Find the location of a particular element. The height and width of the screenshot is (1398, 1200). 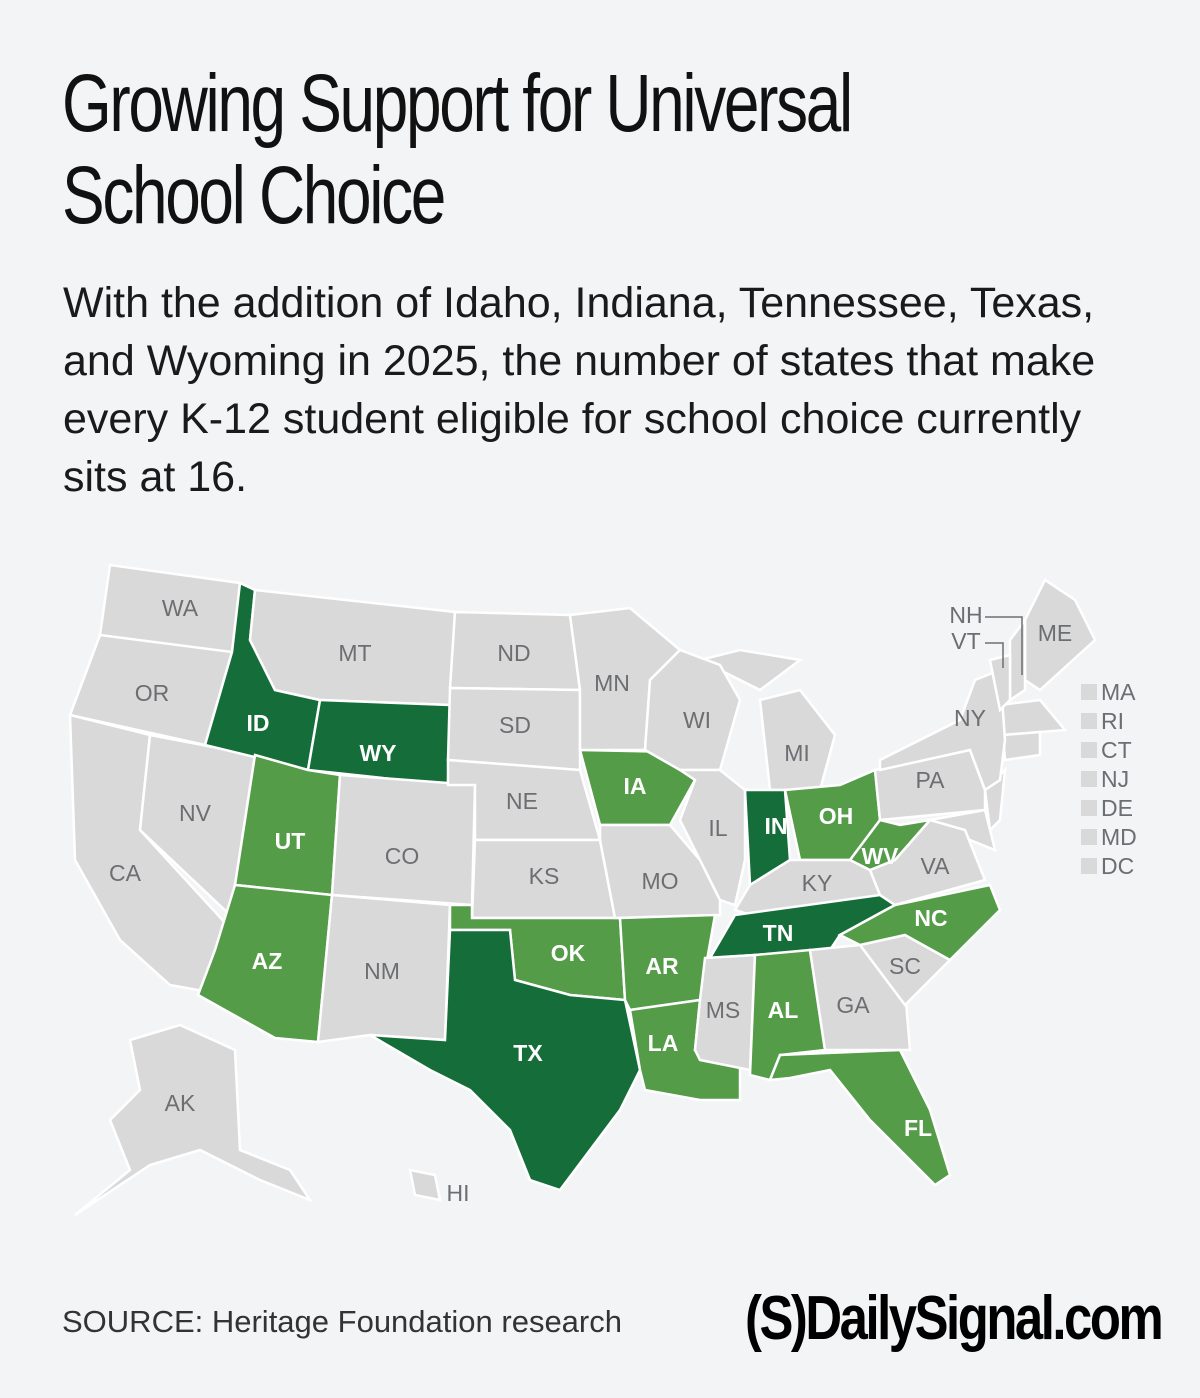

state-label-ne: NE is located at coordinates (522, 801).